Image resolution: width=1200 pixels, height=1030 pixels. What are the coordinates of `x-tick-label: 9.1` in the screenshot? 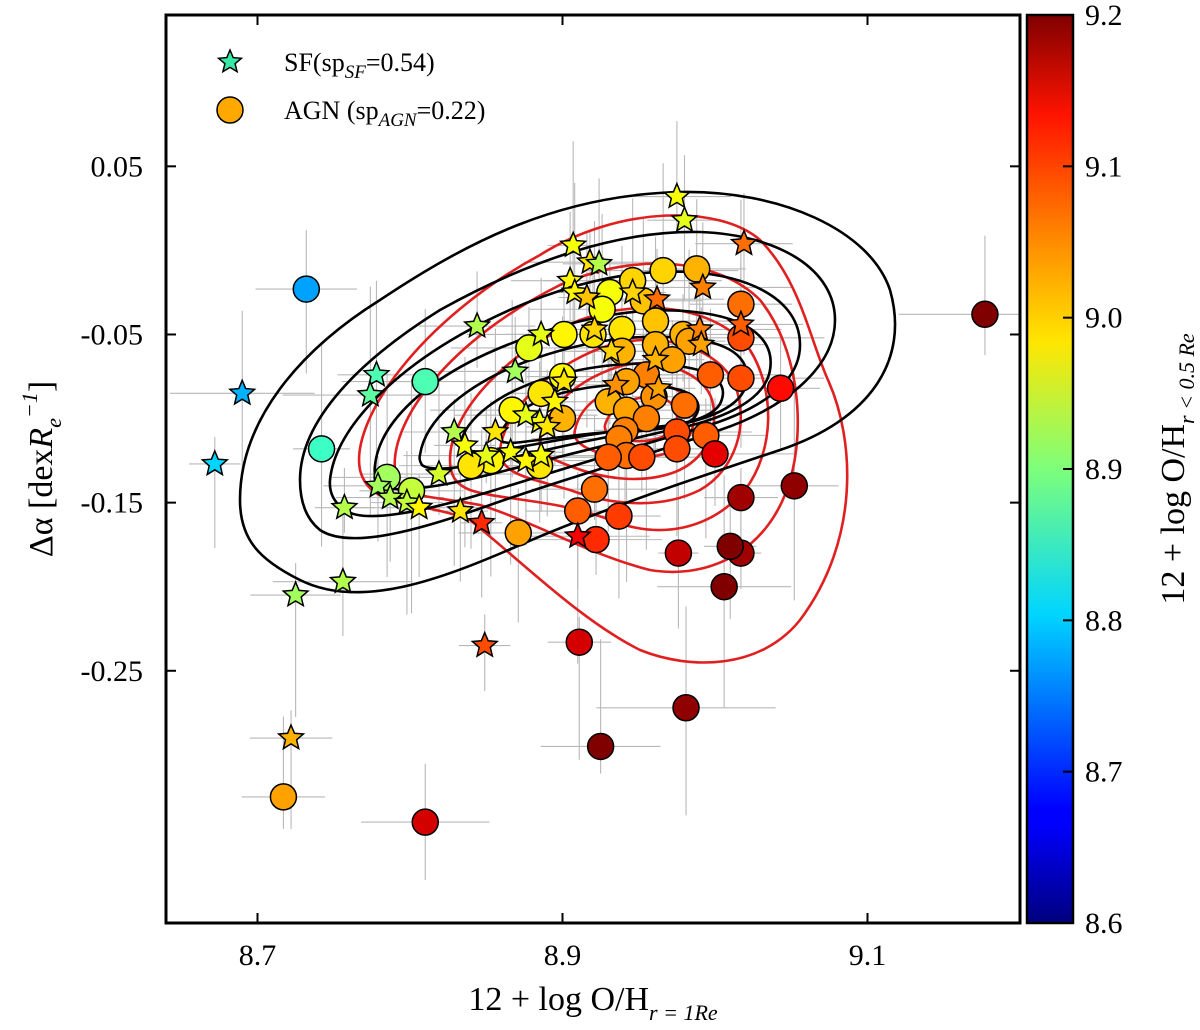 It's located at (868, 955).